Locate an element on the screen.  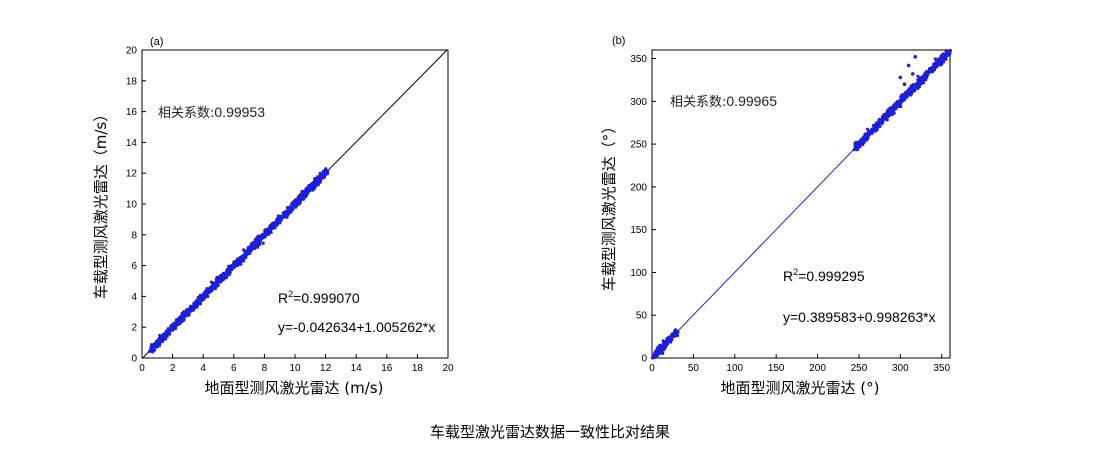
panel-b-y-tick-label: 200 is located at coordinates (638, 187).